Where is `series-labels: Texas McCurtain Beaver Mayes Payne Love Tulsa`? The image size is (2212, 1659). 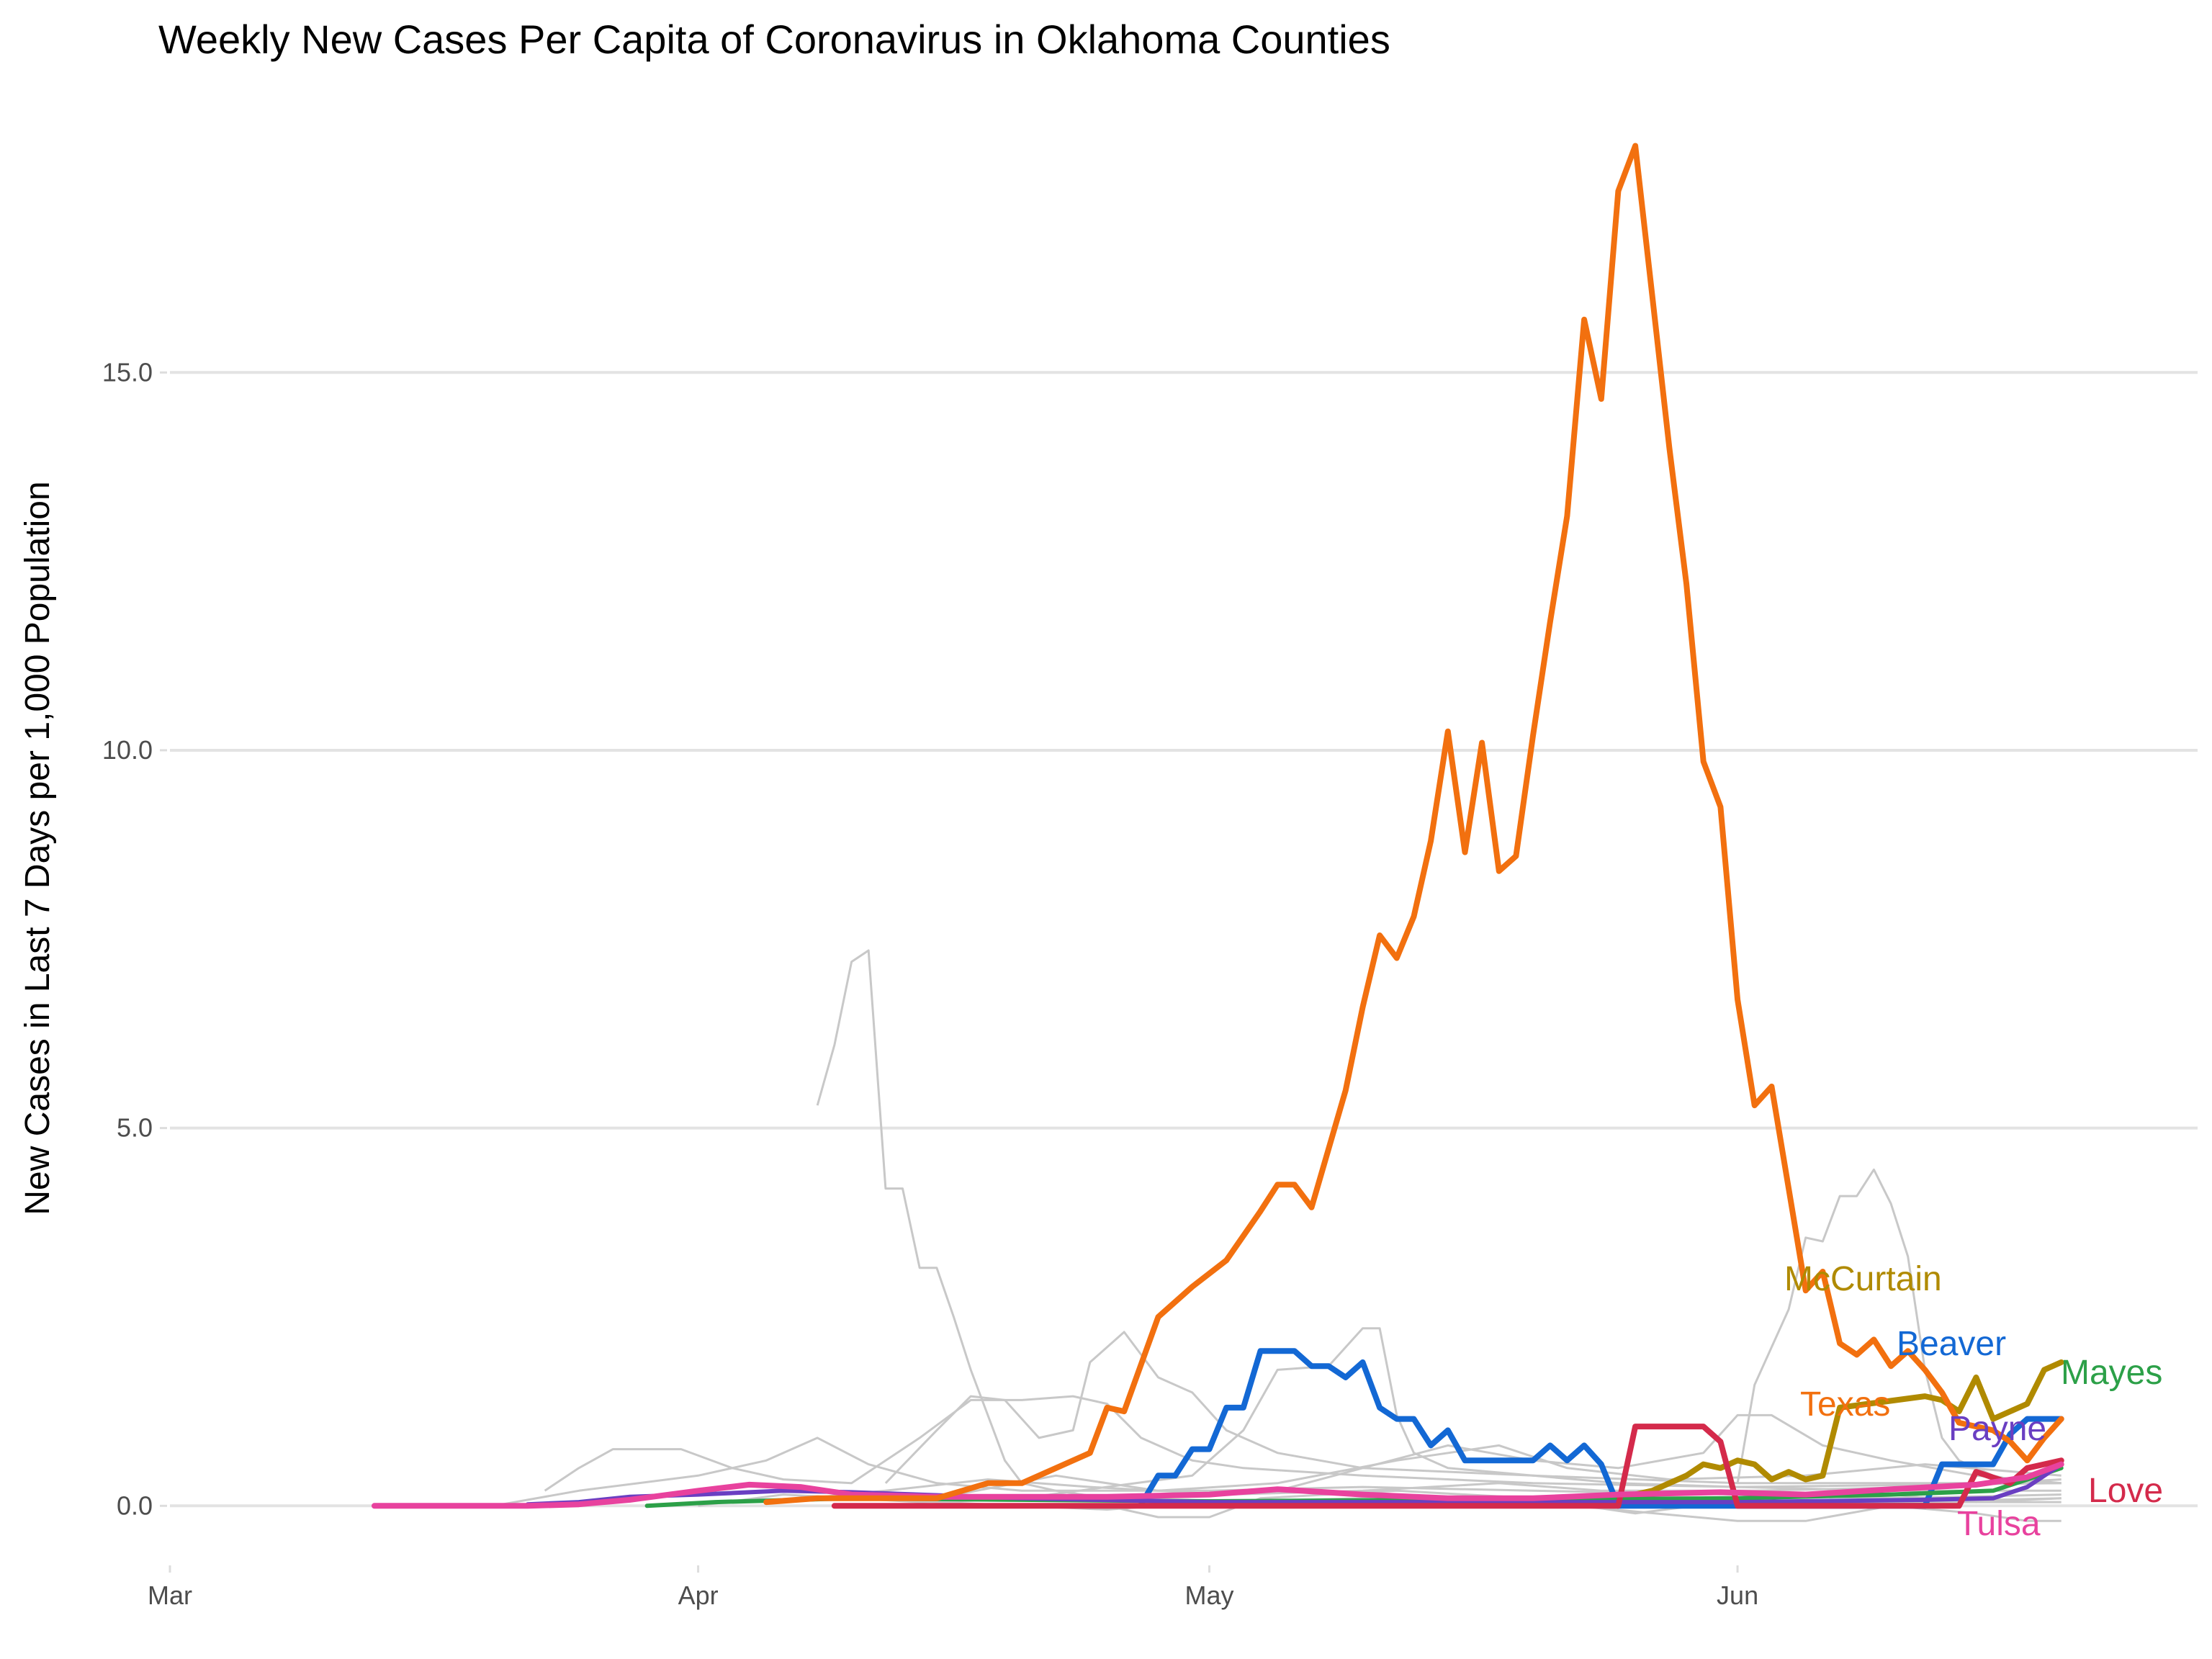
series-labels: Texas McCurtain Beaver Mayes Payne Love Tulsa is located at coordinates (1973, 1401).